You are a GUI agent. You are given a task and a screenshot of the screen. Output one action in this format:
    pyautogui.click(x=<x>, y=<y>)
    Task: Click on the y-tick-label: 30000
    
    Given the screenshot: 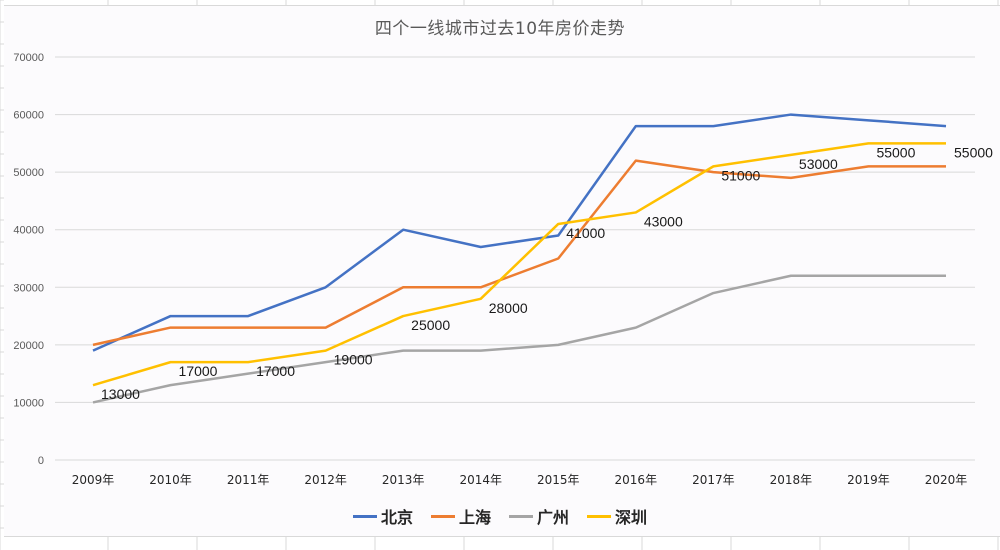 What is the action you would take?
    pyautogui.click(x=28, y=288)
    